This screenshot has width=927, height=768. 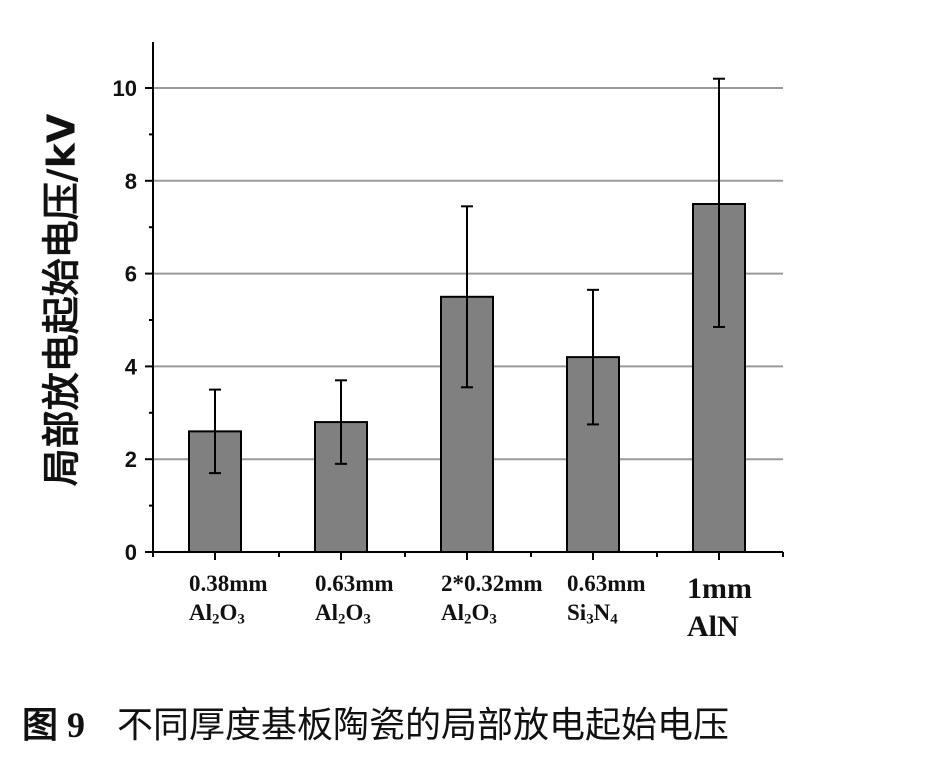 I want to click on y-tick-label: 6, so click(x=131, y=274).